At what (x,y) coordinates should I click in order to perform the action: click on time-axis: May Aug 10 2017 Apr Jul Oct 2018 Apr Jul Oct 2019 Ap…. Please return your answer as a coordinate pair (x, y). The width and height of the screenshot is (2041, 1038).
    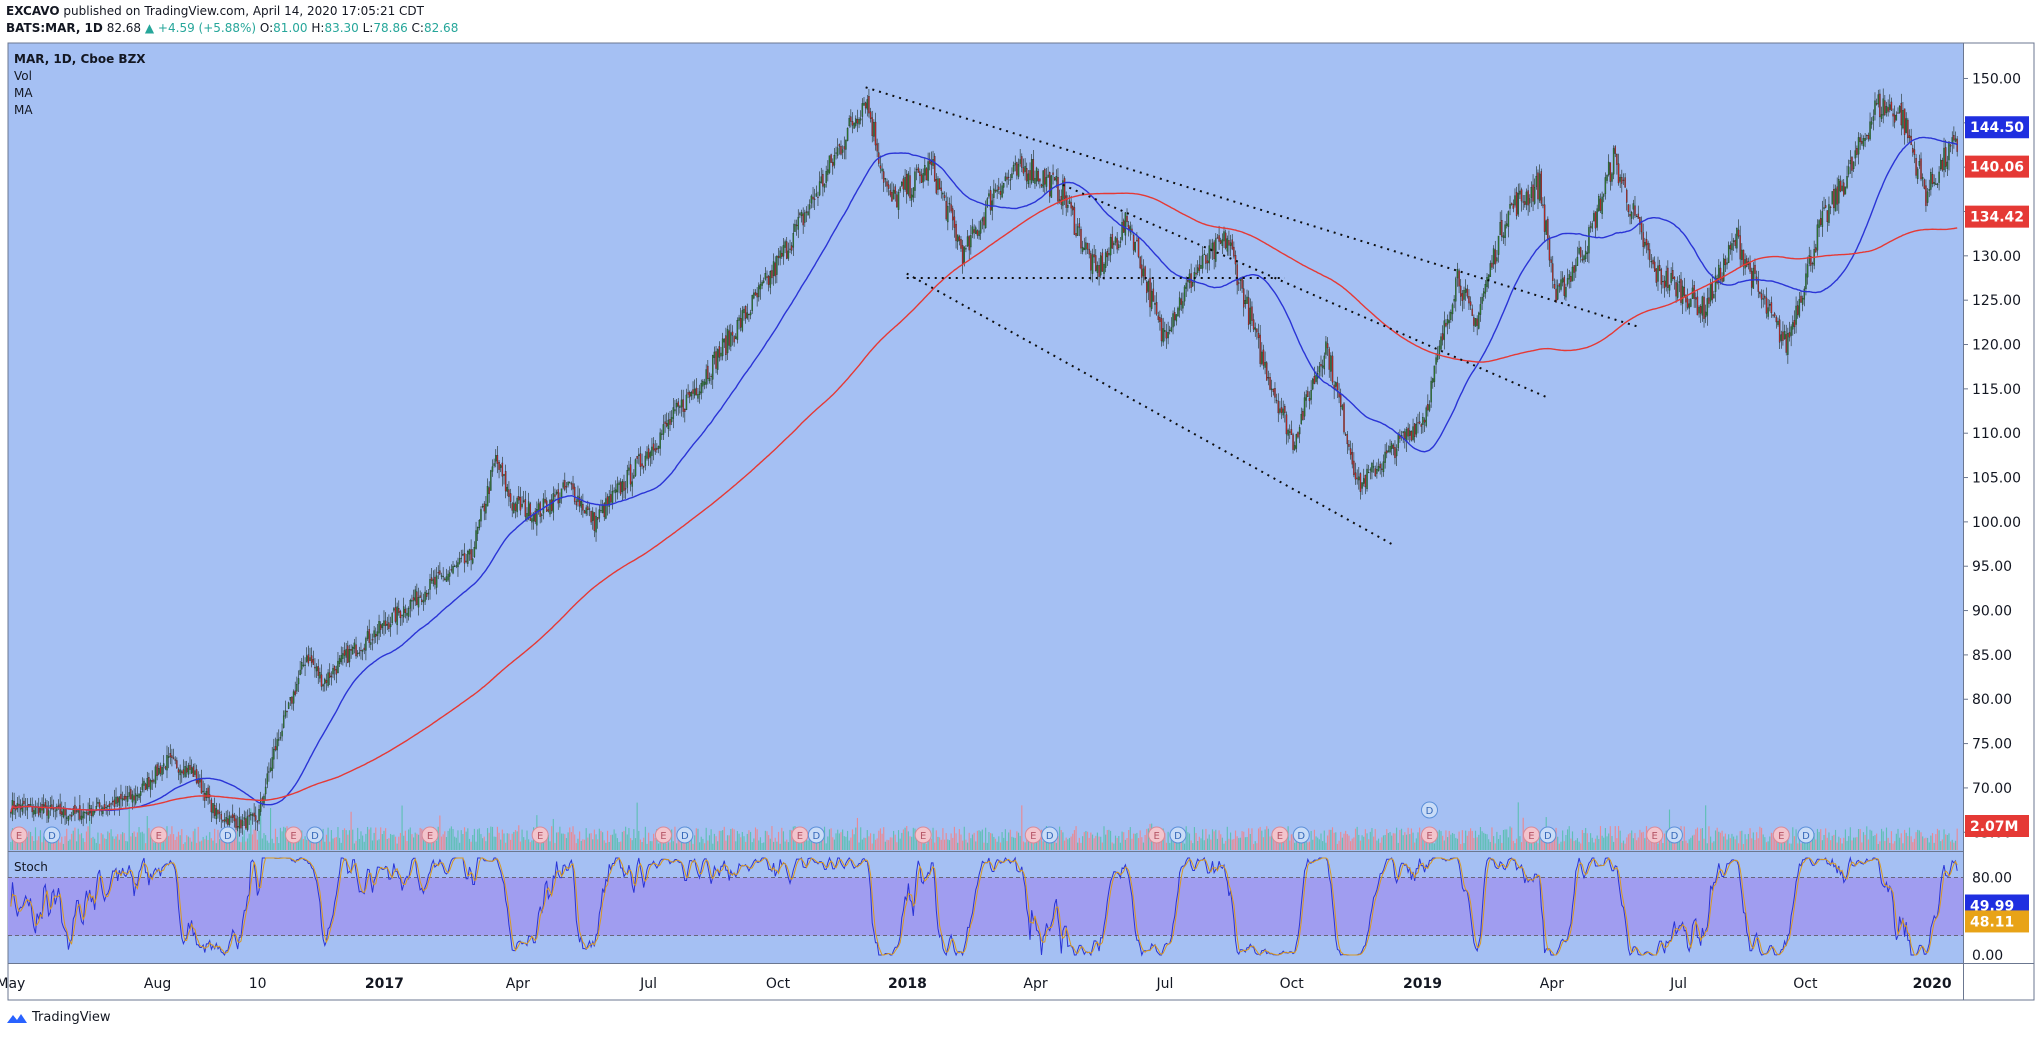
    Looking at the image, I should click on (976, 984).